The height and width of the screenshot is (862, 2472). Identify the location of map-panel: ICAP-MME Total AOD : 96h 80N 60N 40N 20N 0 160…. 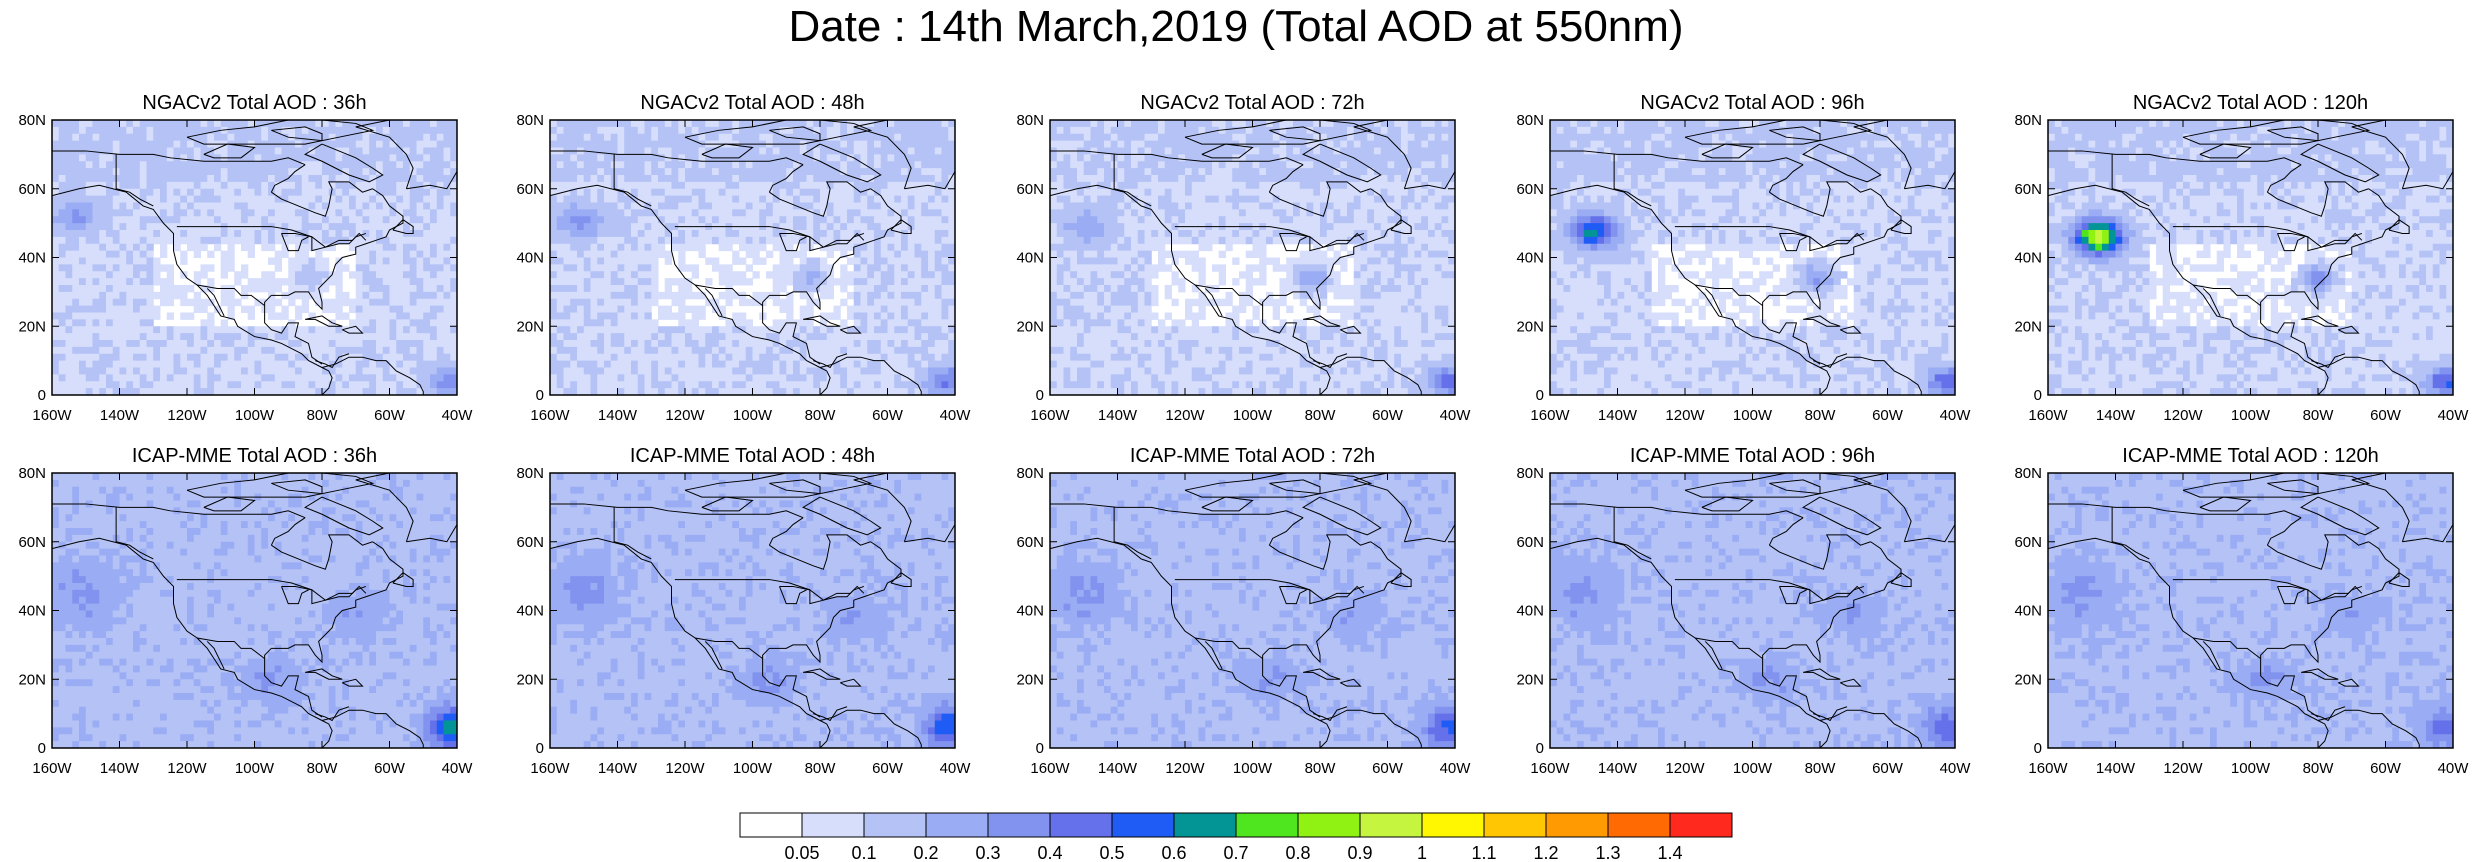
(1743, 611).